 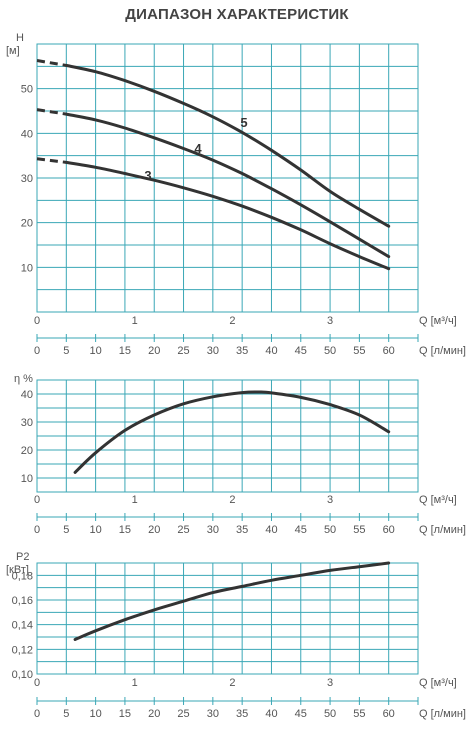 I want to click on y-tick-label: 0,10, so click(x=22, y=675).